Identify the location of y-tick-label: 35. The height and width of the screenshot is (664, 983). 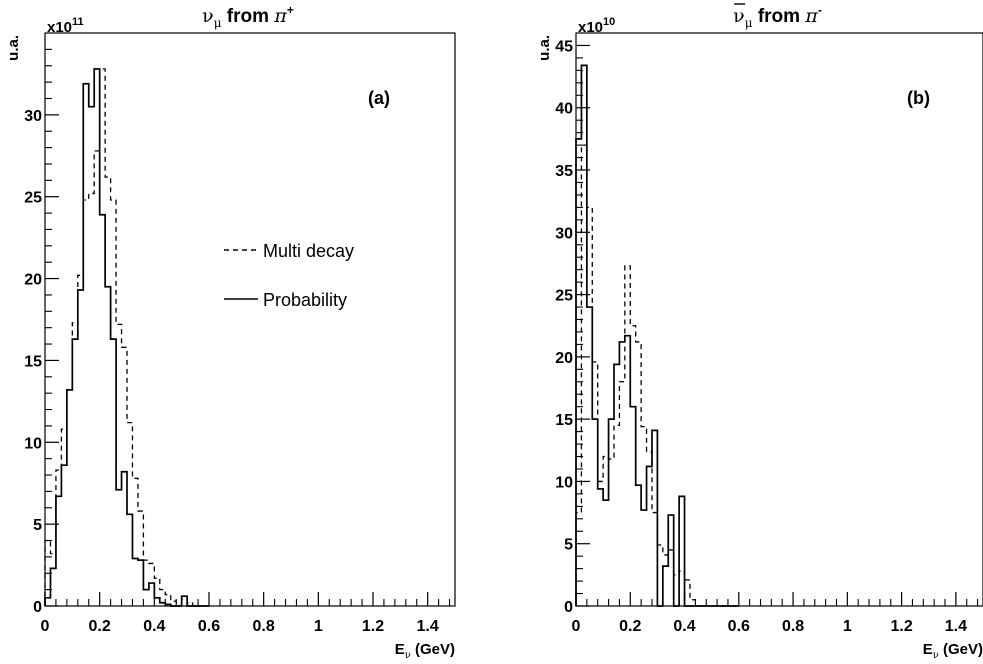
(564, 171).